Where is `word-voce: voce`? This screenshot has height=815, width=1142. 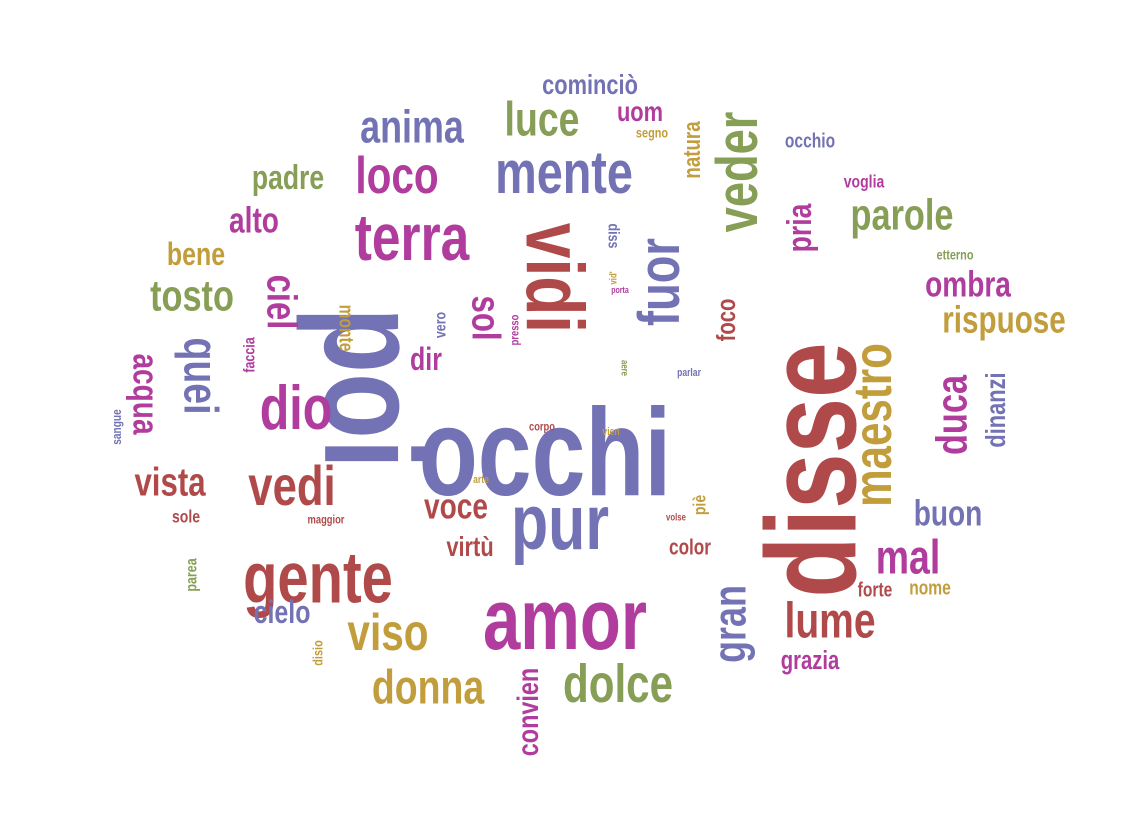 word-voce: voce is located at coordinates (456, 506).